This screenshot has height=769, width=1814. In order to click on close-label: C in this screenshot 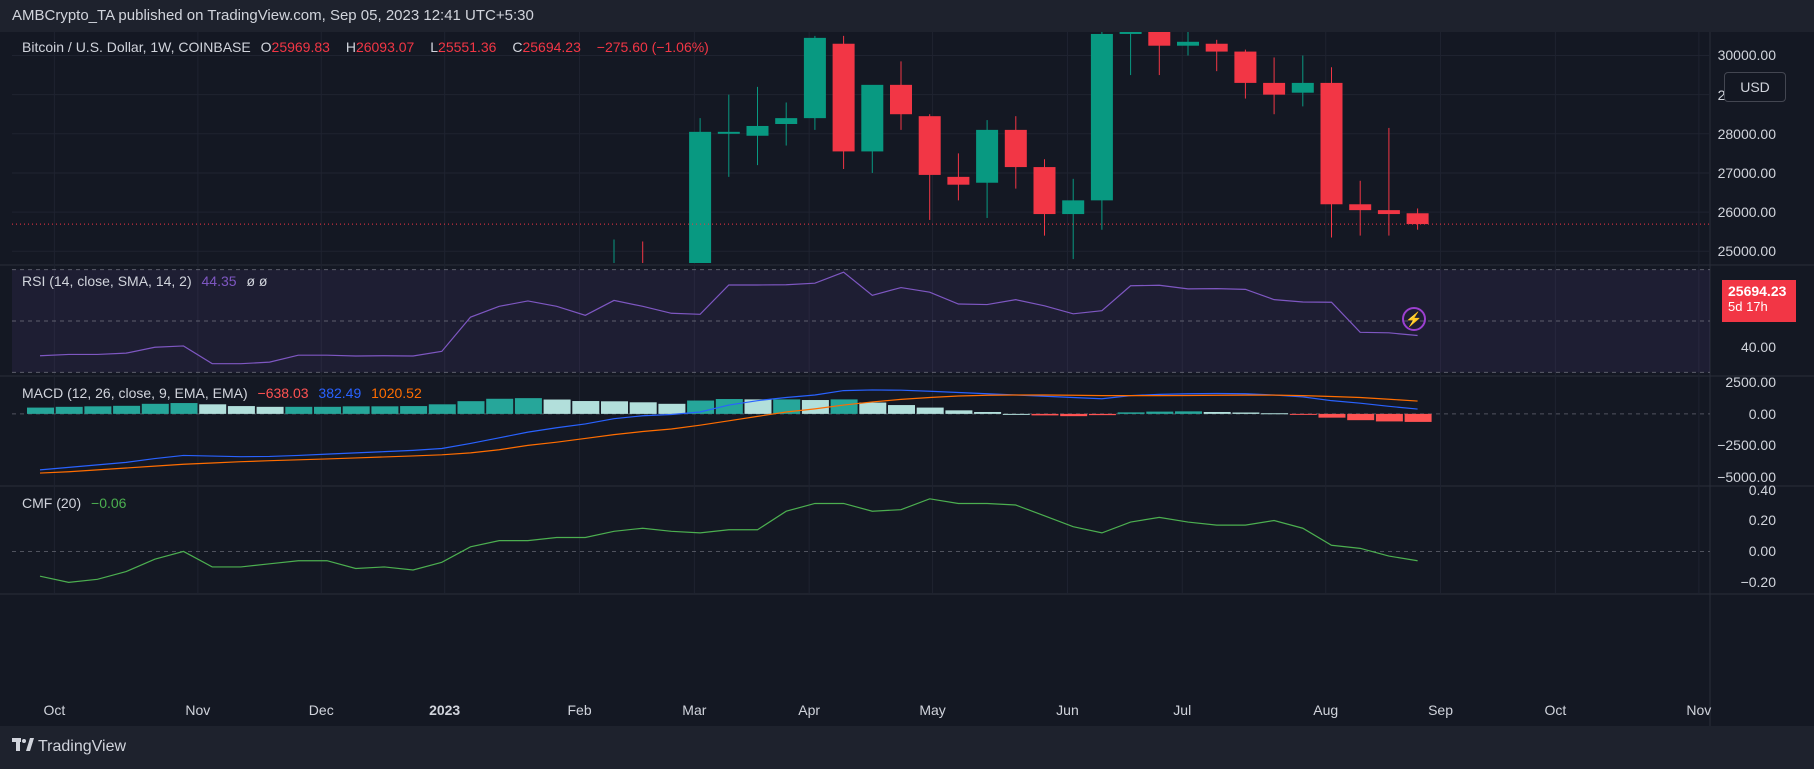, I will do `click(517, 47)`.